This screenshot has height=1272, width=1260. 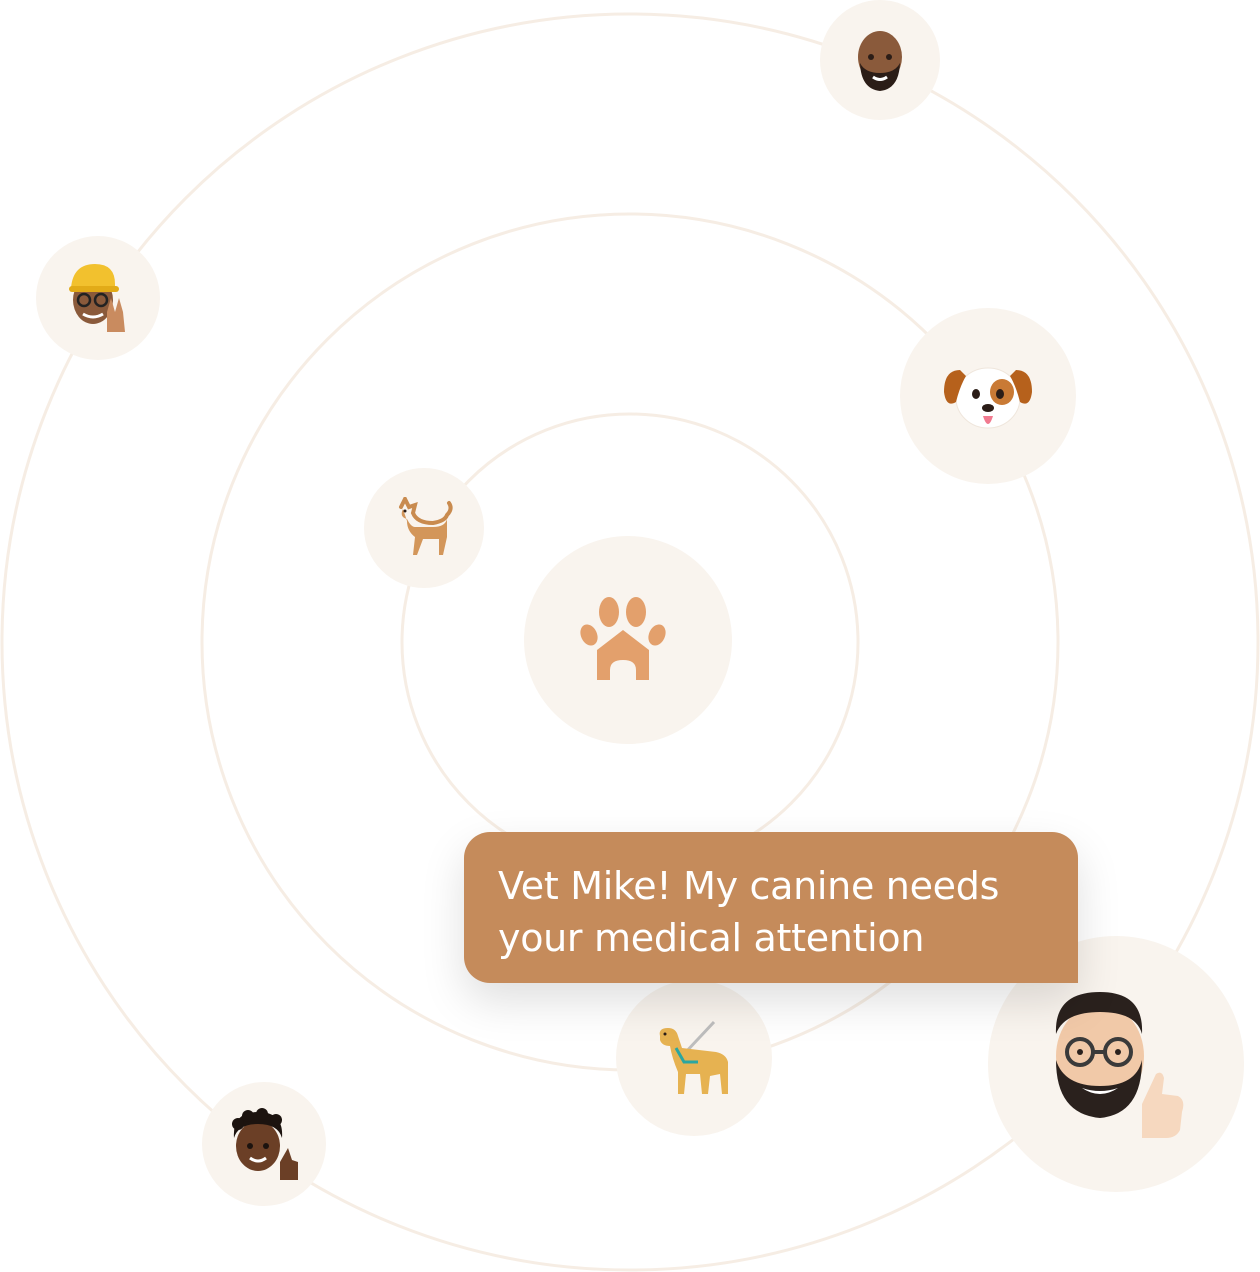 I want to click on avatar-guide-dog, so click(x=694, y=1058).